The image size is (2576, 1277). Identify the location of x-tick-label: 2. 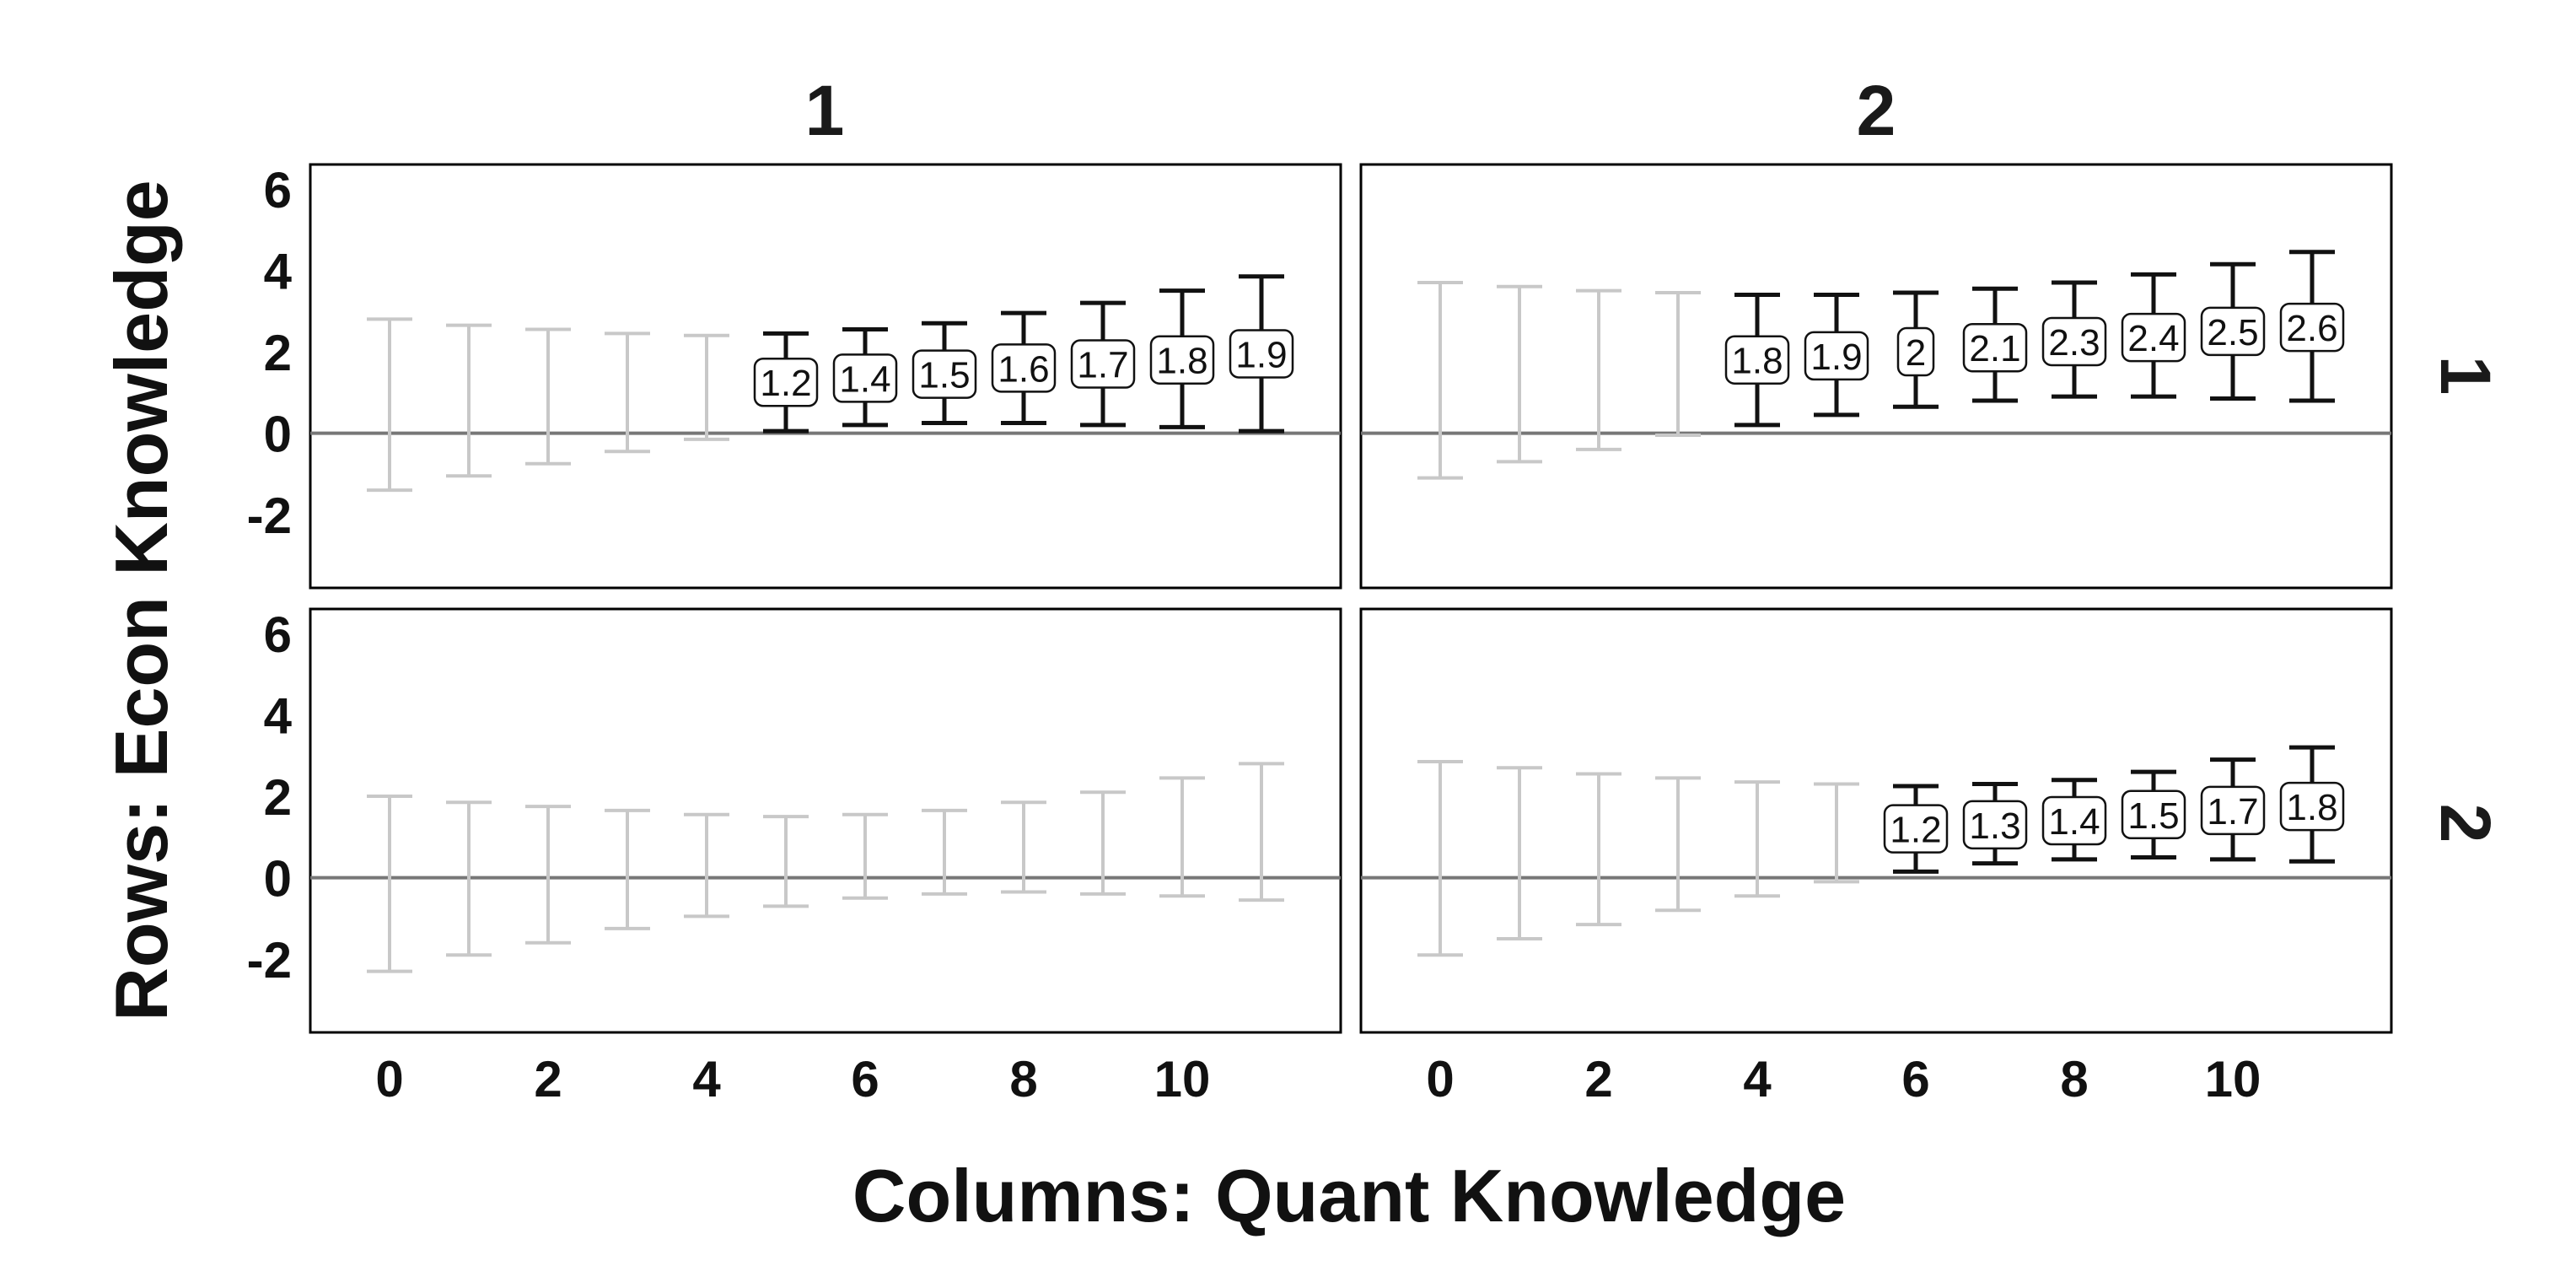
(1598, 1079).